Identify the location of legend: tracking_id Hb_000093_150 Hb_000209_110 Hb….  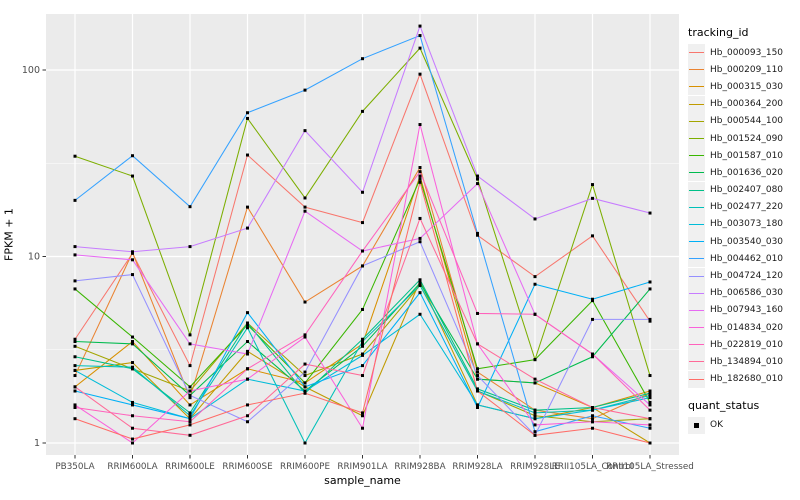
(743, 230).